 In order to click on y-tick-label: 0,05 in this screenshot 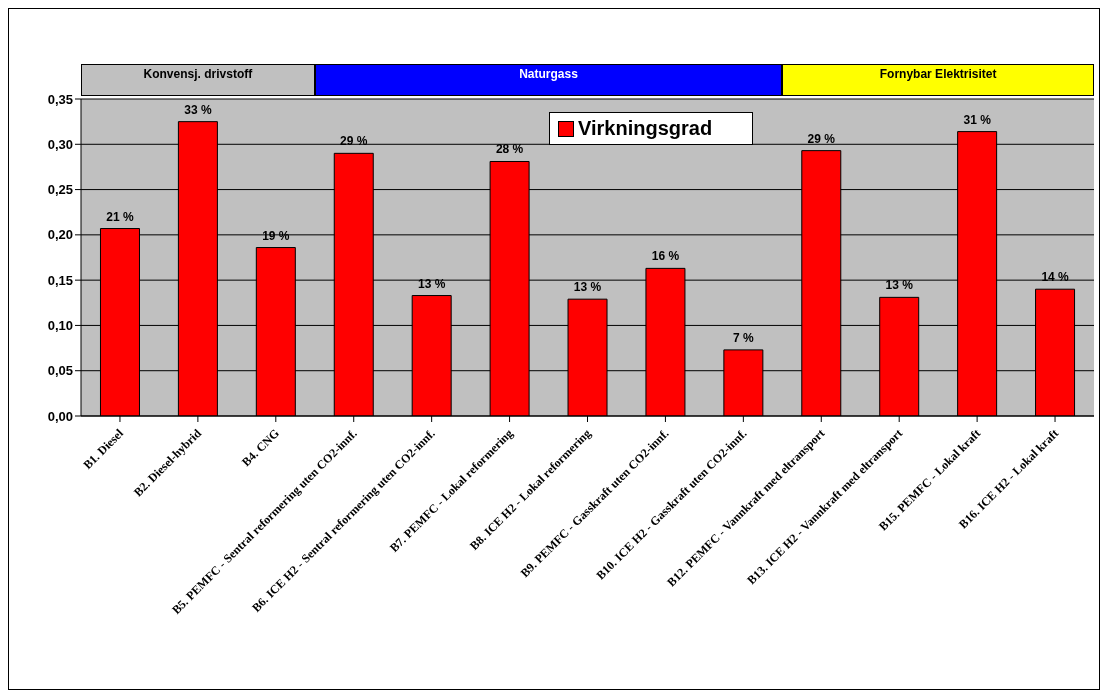, I will do `click(60, 371)`.